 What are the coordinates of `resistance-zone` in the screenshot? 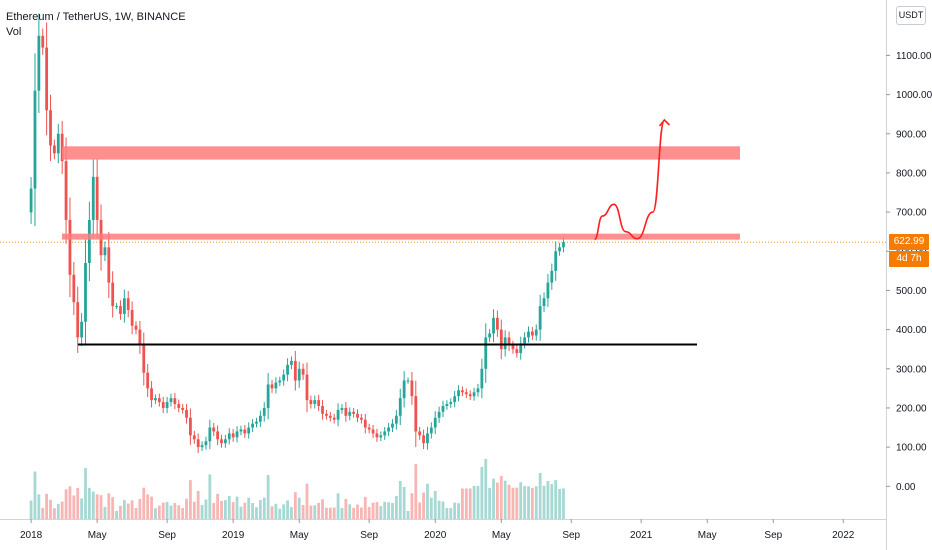 It's located at (401, 236).